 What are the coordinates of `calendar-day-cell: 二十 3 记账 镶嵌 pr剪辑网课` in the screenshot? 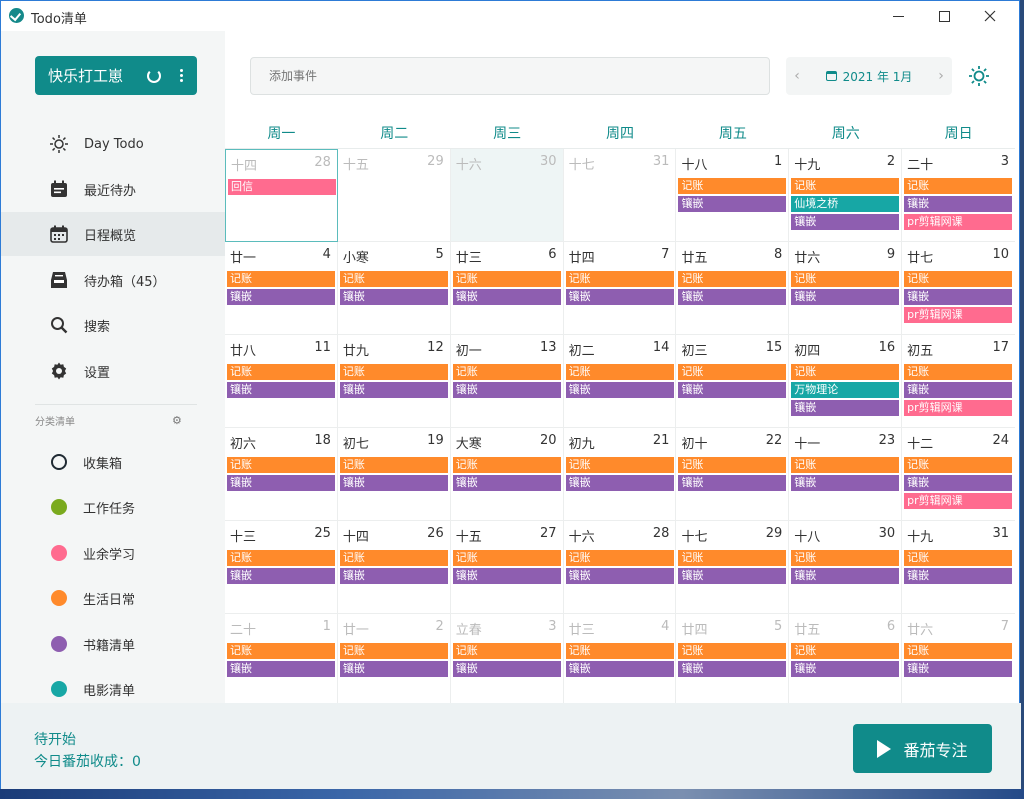 It's located at (959, 195).